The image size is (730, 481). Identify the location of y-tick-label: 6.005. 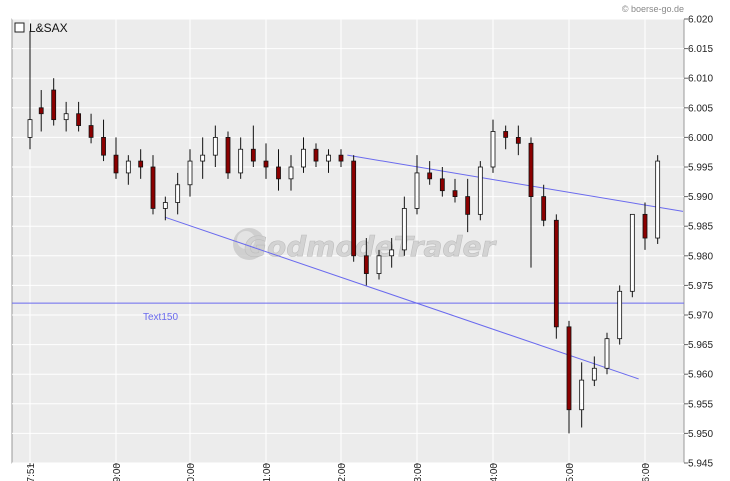
(700, 108).